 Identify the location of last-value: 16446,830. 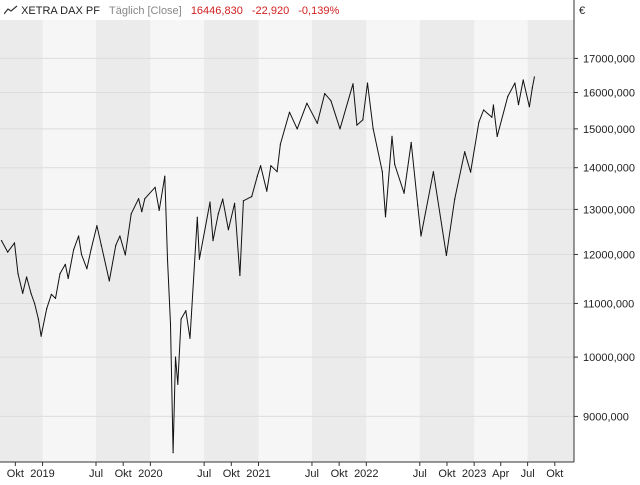
(216, 11).